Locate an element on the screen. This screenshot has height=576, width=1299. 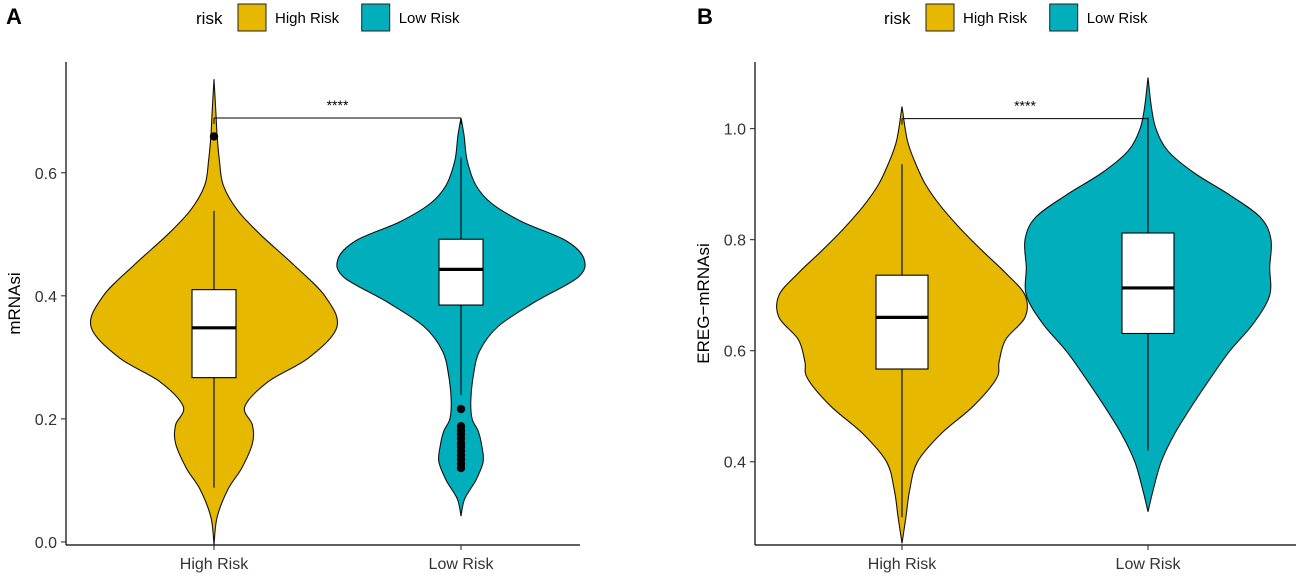
panel-letter: A is located at coordinates (14, 16).